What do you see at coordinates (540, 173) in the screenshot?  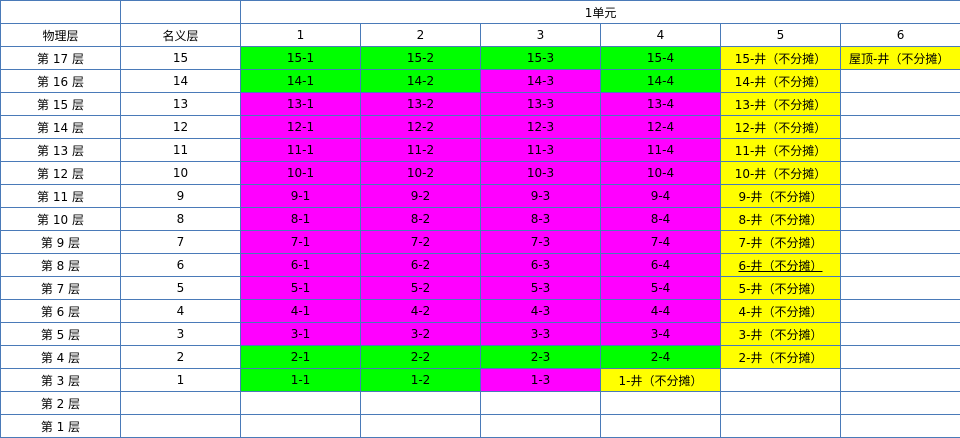 I see `unit-cell: 10-3` at bounding box center [540, 173].